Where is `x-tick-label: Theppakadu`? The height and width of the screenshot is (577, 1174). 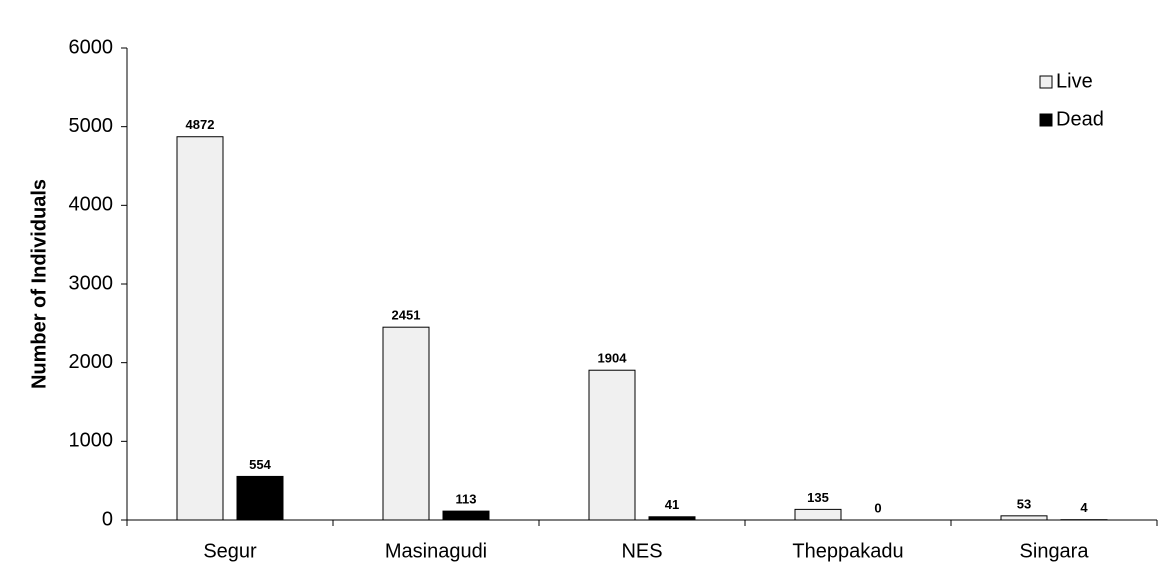
x-tick-label: Theppakadu is located at coordinates (847, 551).